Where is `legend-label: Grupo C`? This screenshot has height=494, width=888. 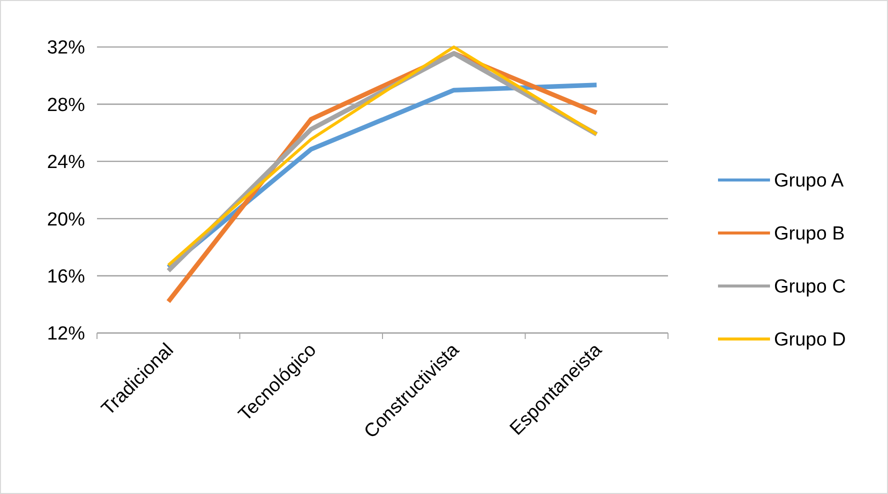 legend-label: Grupo C is located at coordinates (810, 287).